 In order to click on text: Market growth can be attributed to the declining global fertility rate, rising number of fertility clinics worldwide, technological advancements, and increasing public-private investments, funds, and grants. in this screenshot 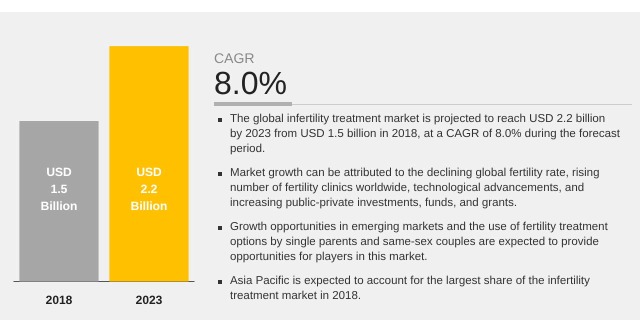, I will do `click(415, 188)`.